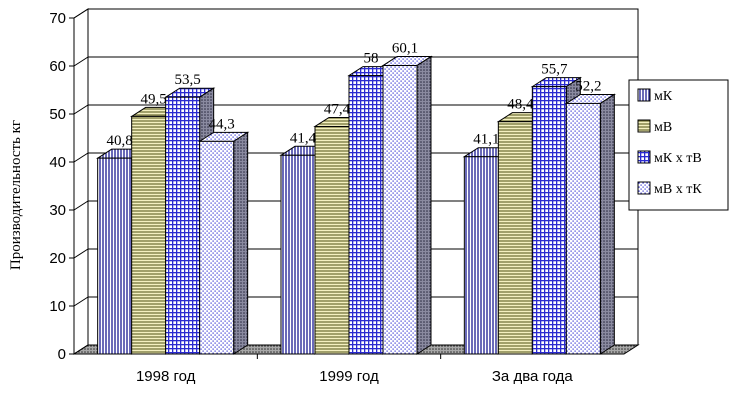  What do you see at coordinates (57, 66) in the screenshot?
I see `y-tick-label: 60` at bounding box center [57, 66].